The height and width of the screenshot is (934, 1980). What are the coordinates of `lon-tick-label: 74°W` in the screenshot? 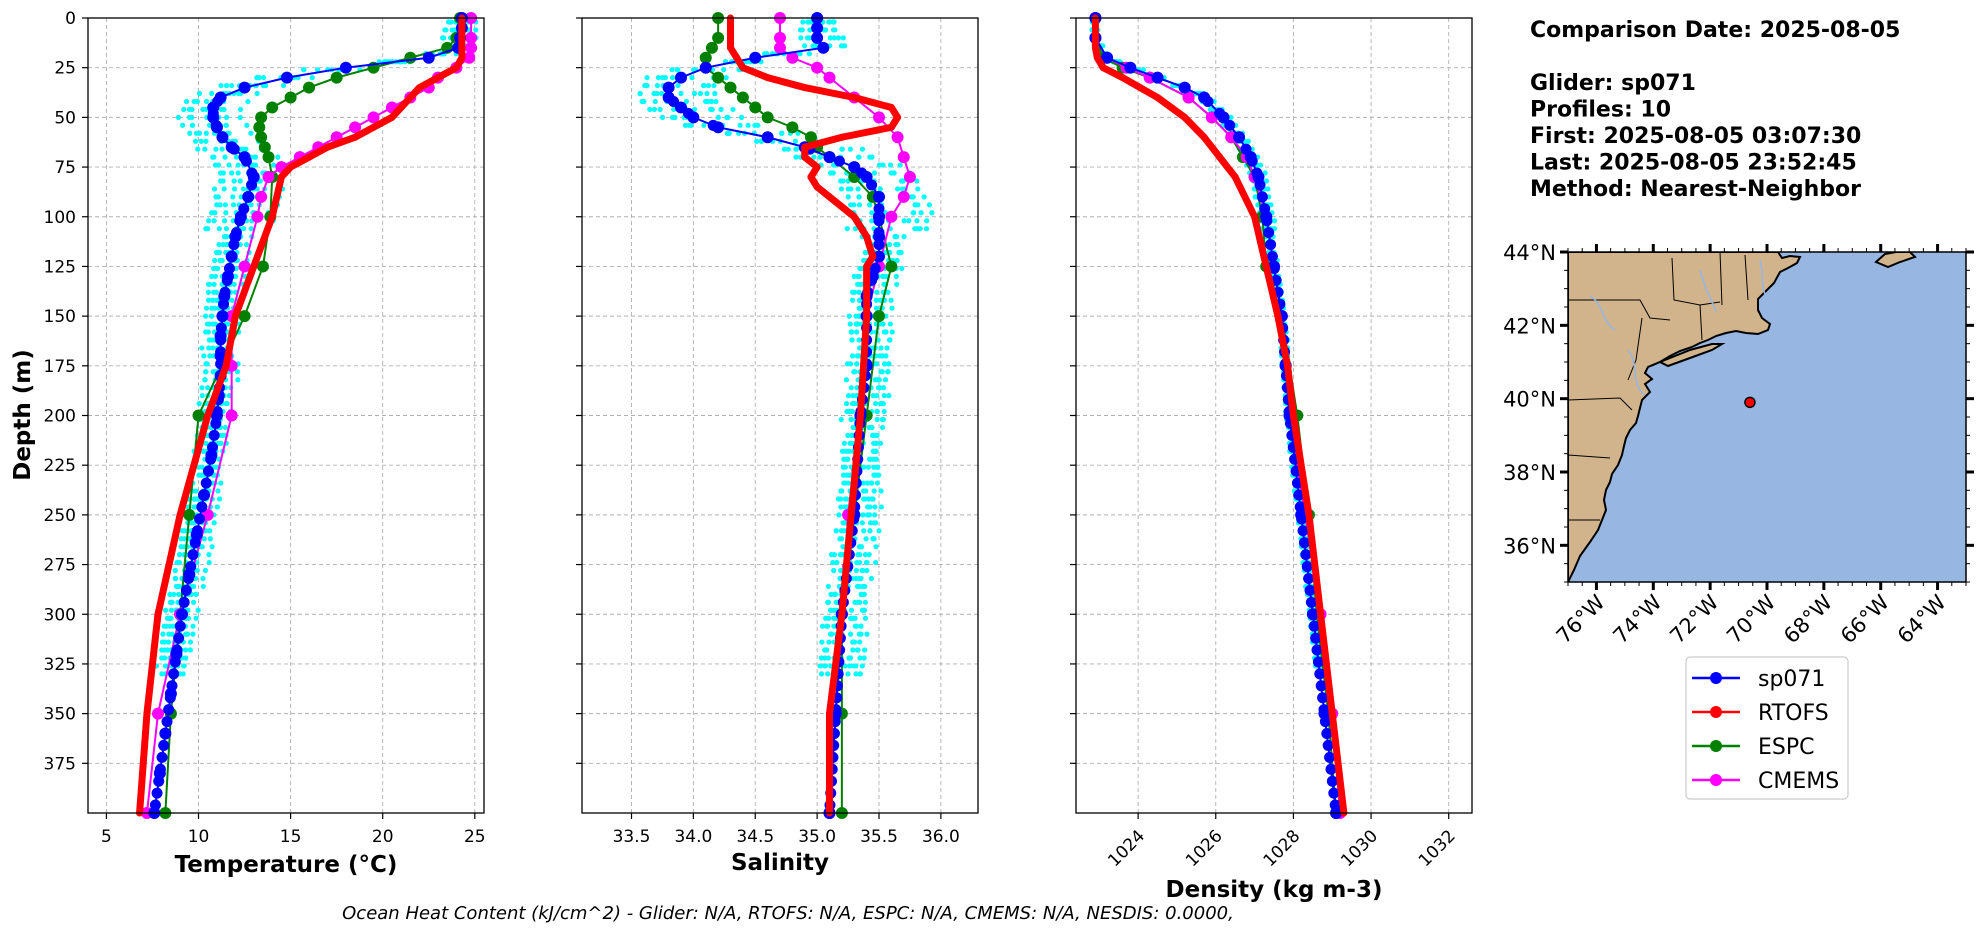 It's located at (1637, 619).